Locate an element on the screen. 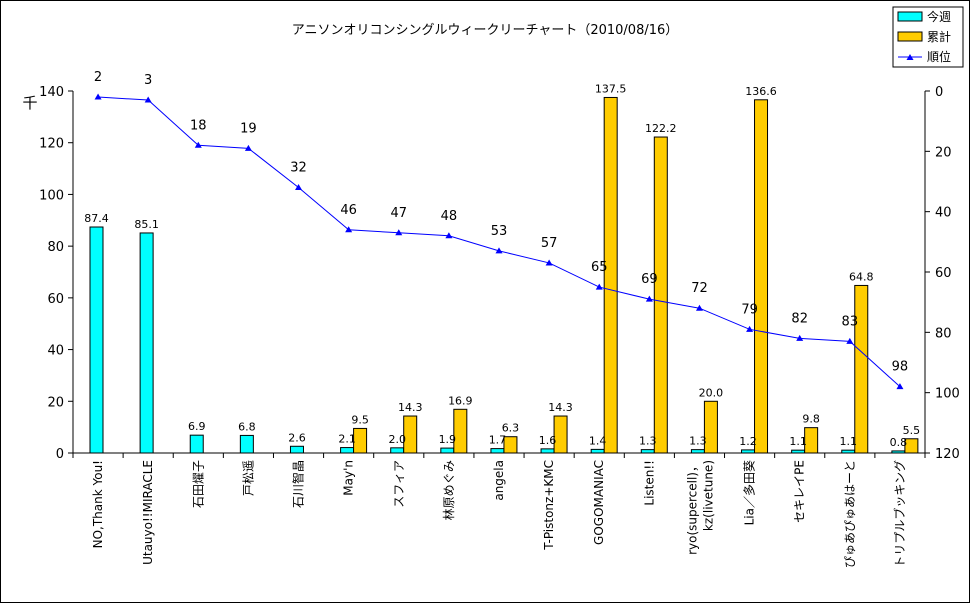 This screenshot has width=970, height=603. legend: 今週 累計 順位 is located at coordinates (928, 37).